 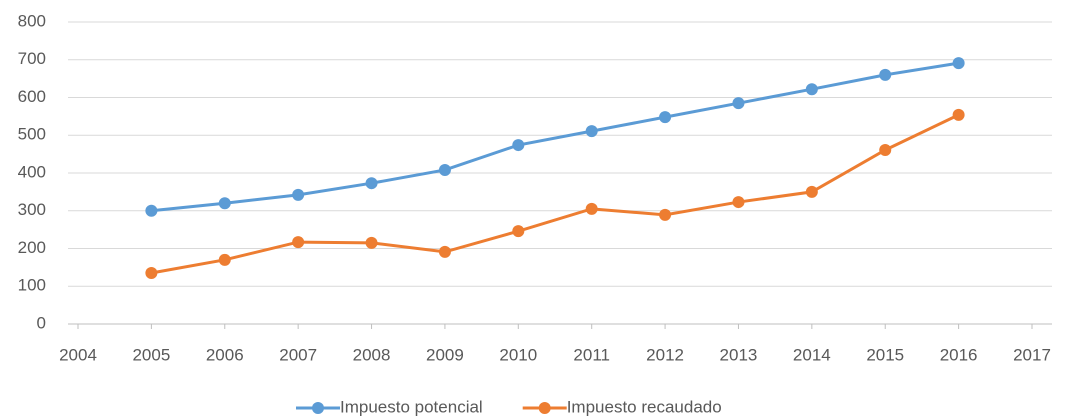 What do you see at coordinates (32, 171) in the screenshot?
I see `y-tick-label: 400` at bounding box center [32, 171].